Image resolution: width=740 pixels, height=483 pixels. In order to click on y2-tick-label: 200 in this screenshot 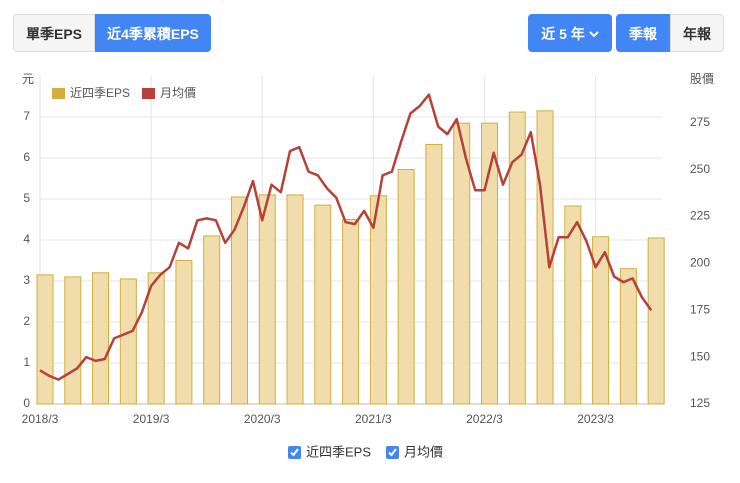, I will do `click(700, 263)`.